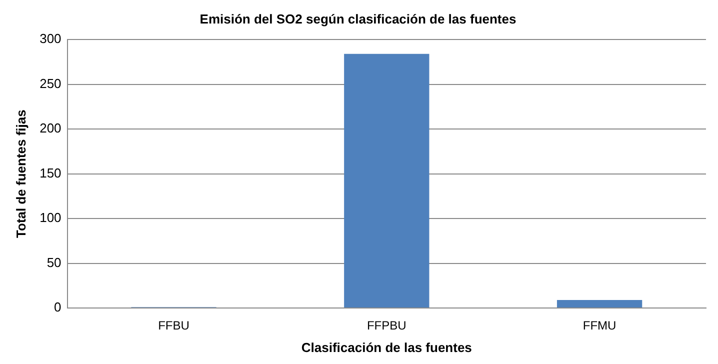 This screenshot has height=364, width=718. What do you see at coordinates (58, 307) in the screenshot?
I see `y-tick-label: 0` at bounding box center [58, 307].